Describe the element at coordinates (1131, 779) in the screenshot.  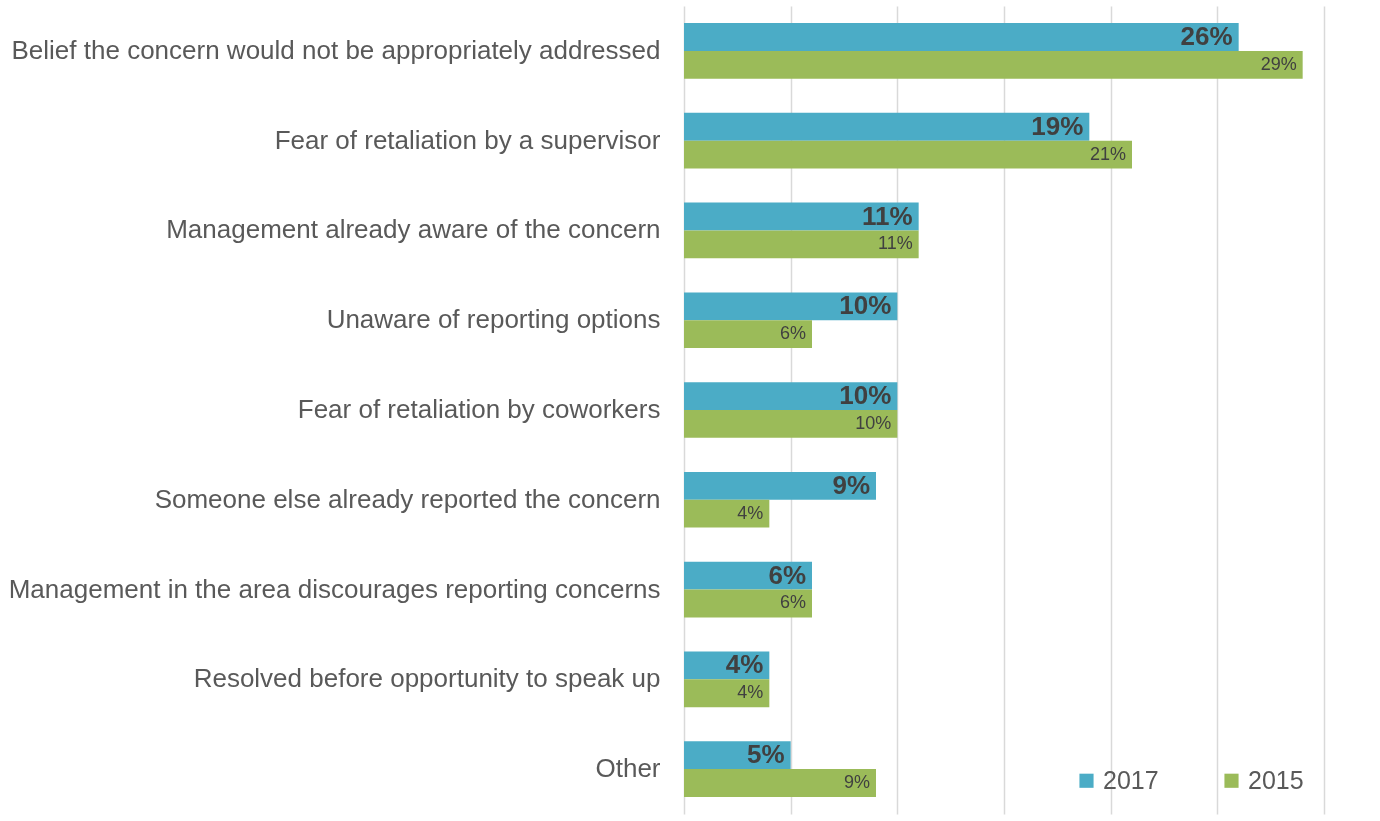
I see `legend-label: 2017` at that location.